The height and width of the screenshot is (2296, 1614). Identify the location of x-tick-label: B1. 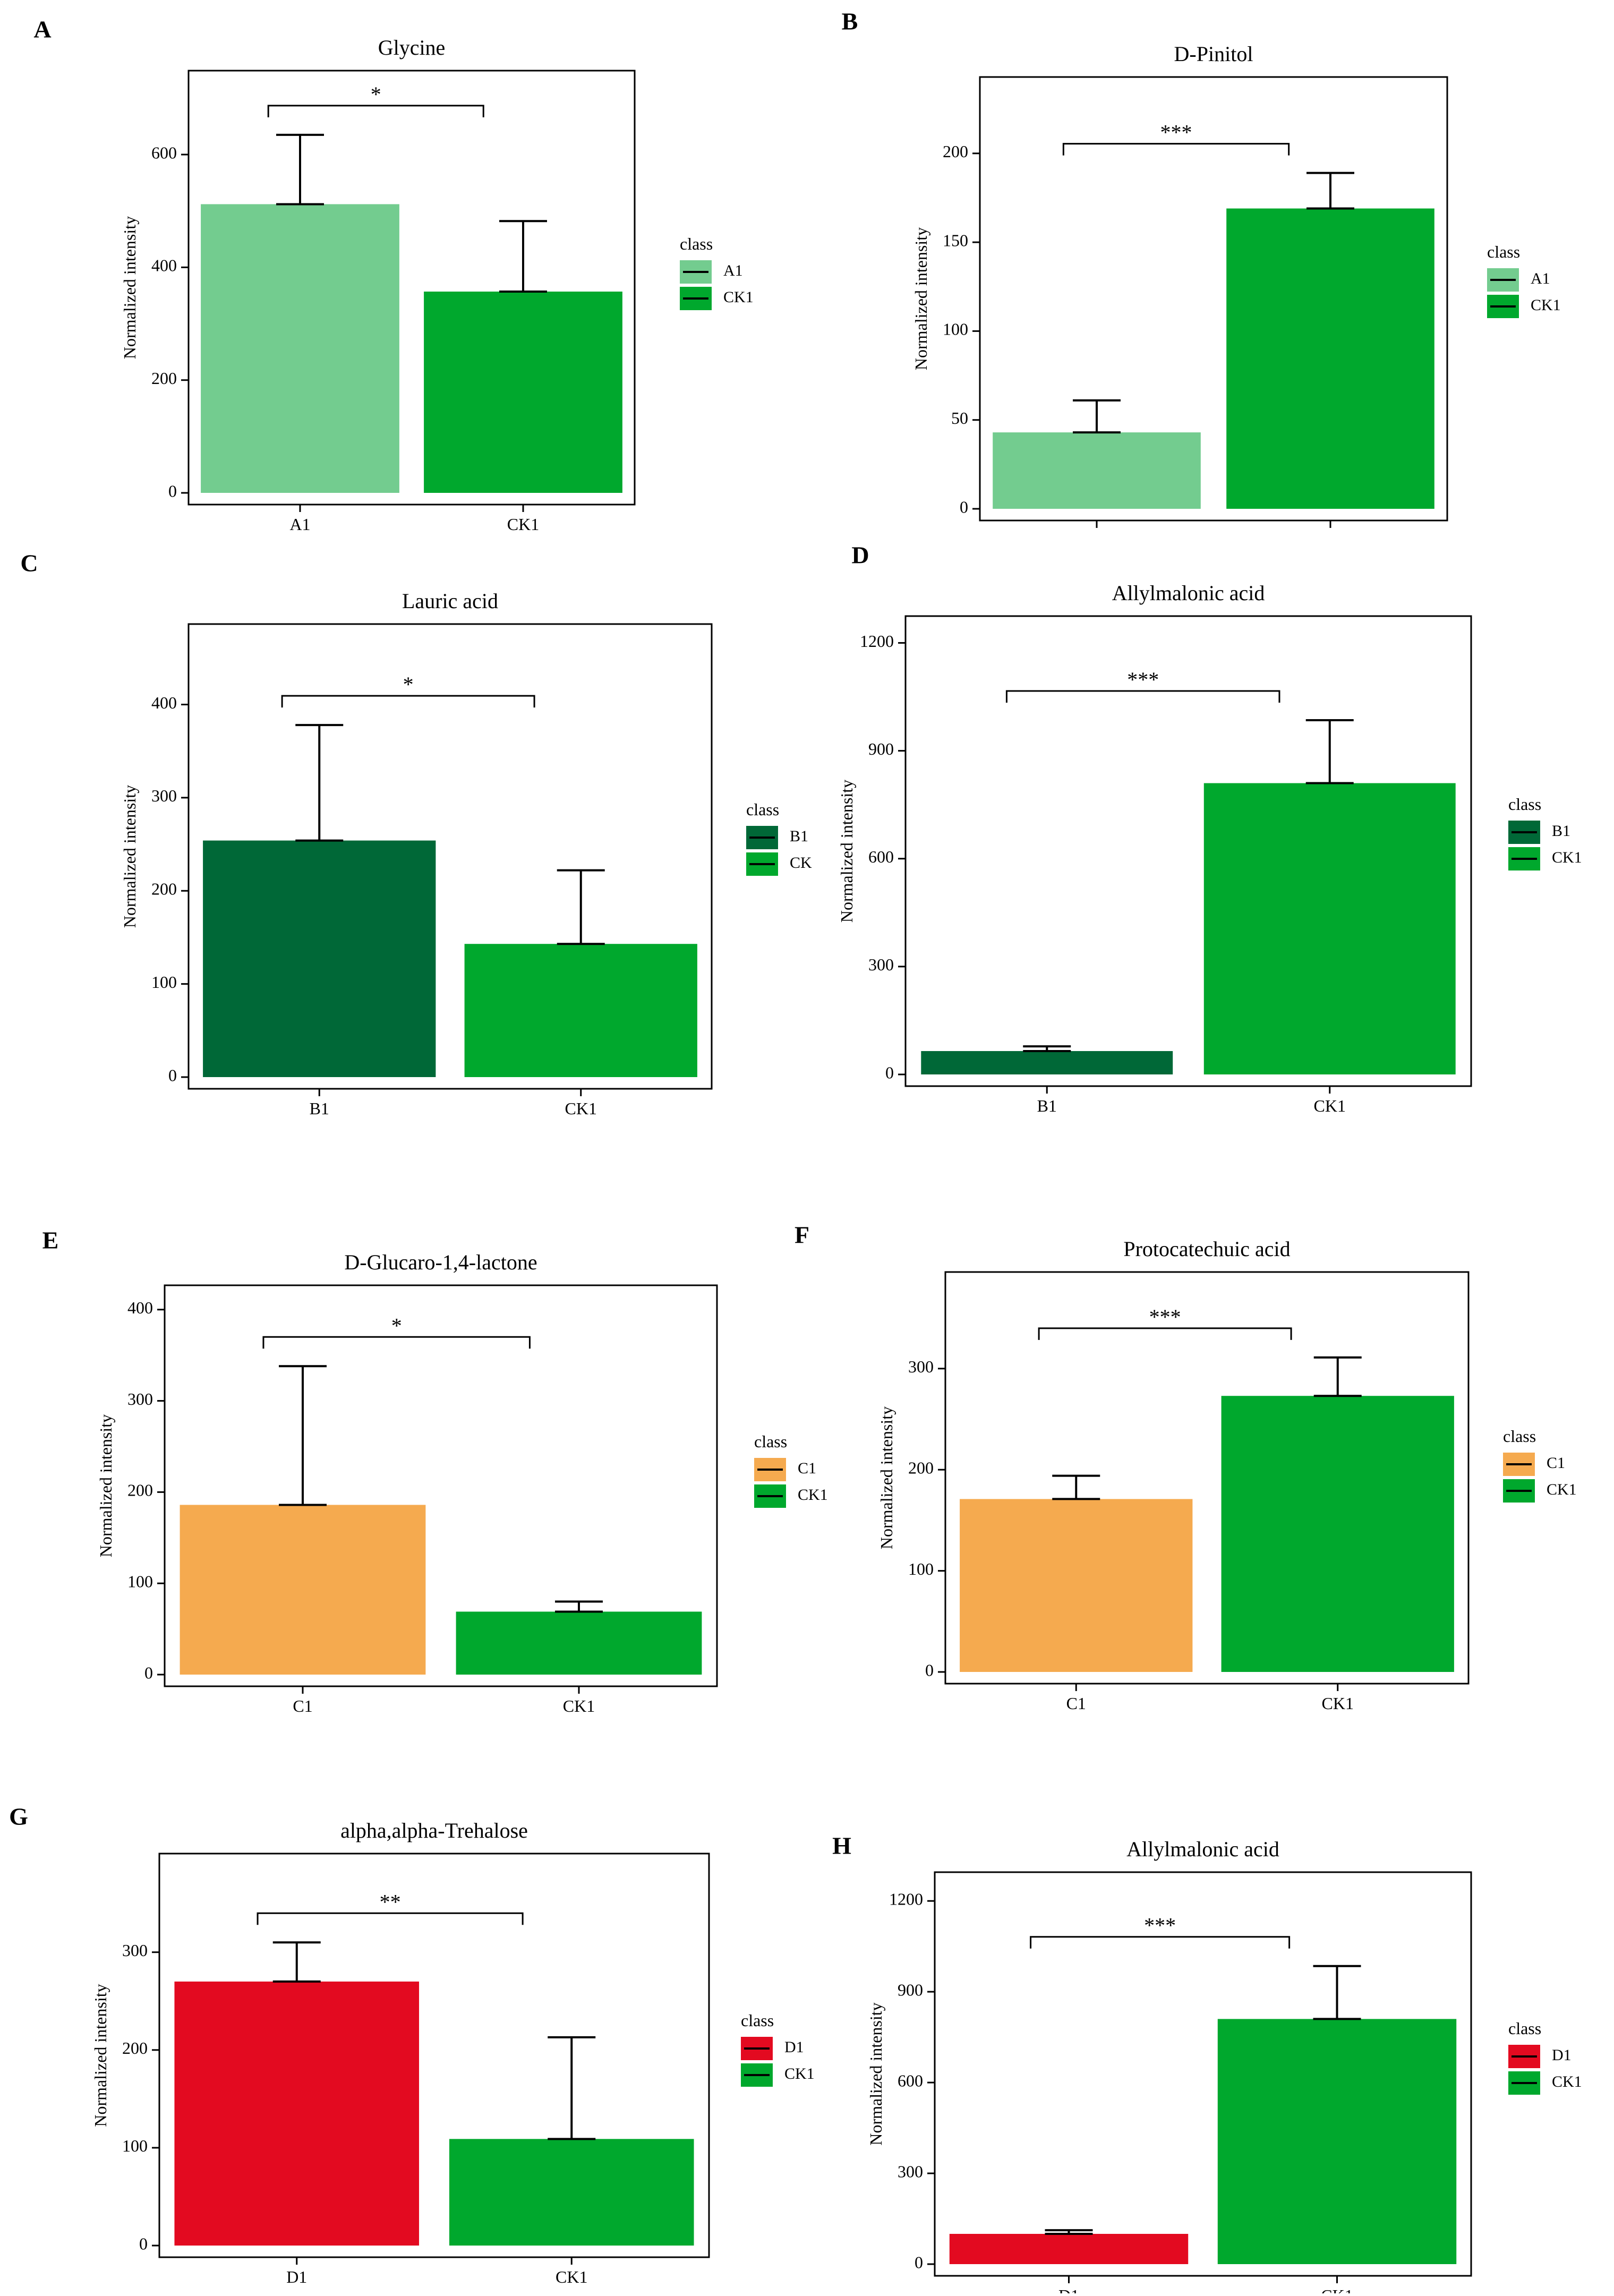
(1047, 1106).